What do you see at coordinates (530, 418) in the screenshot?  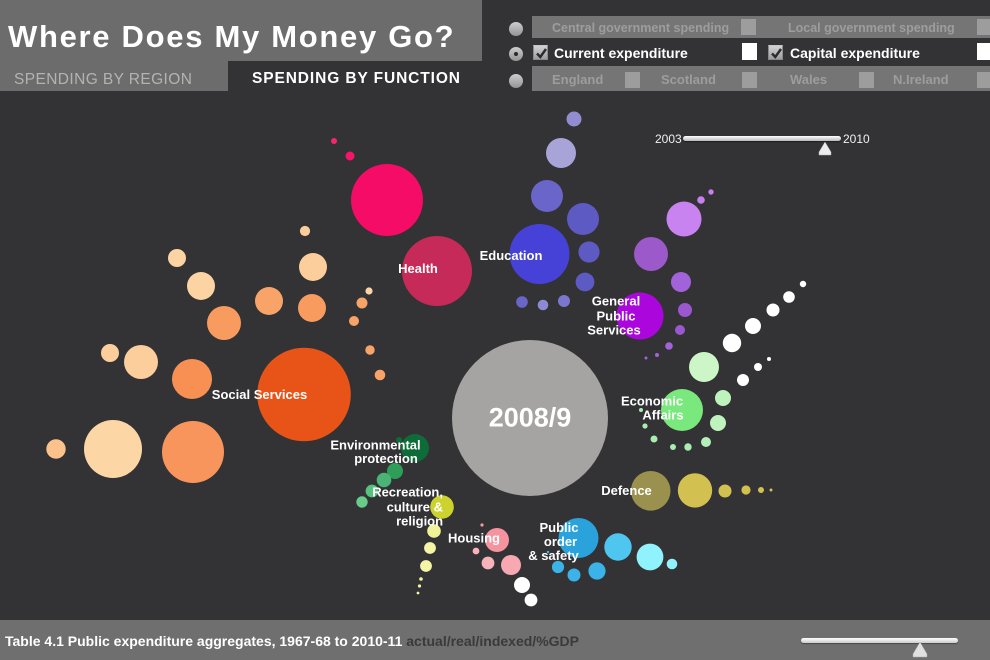 I see `svg-text: 2008/9` at bounding box center [530, 418].